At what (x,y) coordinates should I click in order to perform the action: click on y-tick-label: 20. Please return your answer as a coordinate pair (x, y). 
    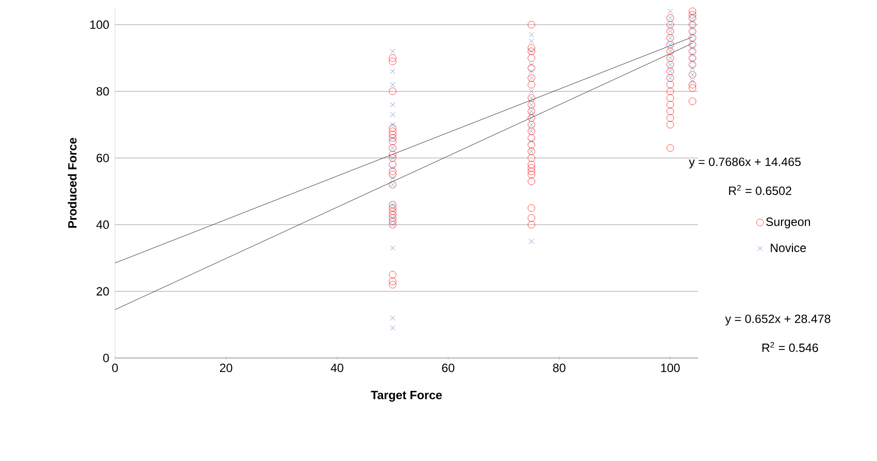
    Looking at the image, I should click on (102, 291).